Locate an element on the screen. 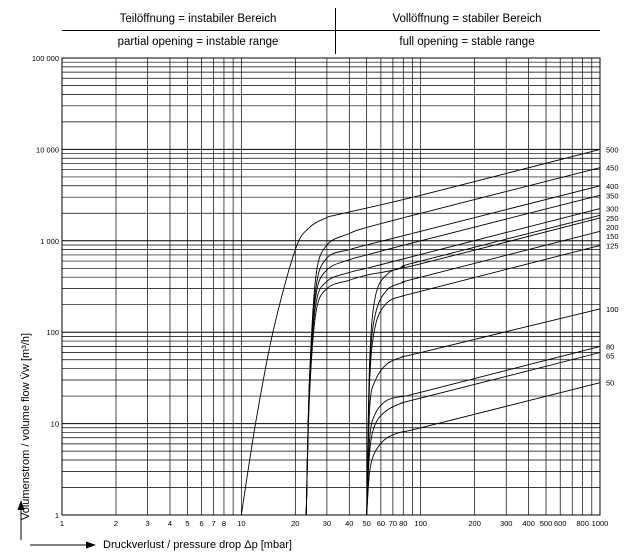  x-tick-label: 7 is located at coordinates (213, 523).